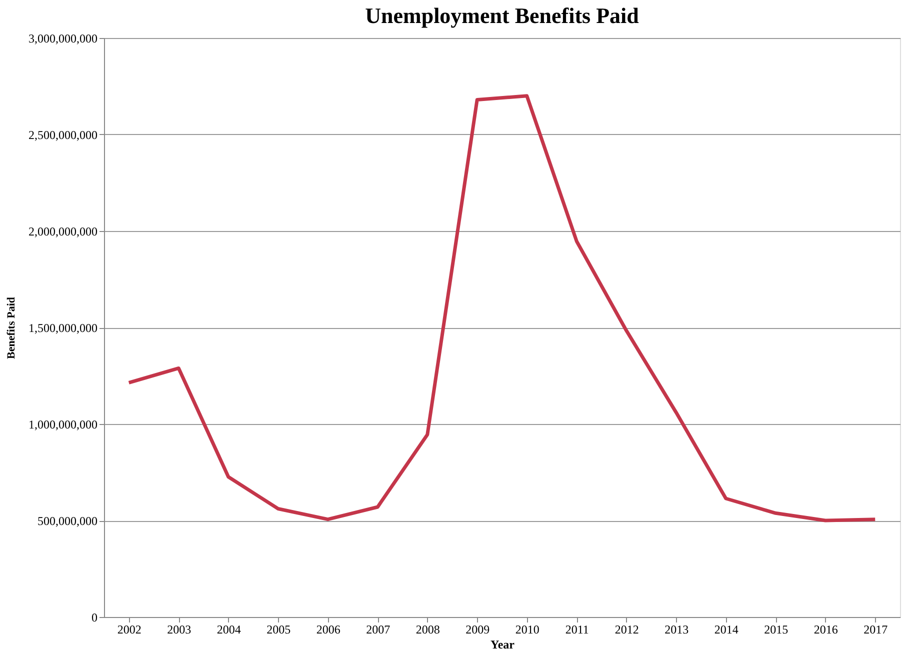 The height and width of the screenshot is (662, 911). I want to click on y-tick-label: 500,000,000, so click(68, 521).